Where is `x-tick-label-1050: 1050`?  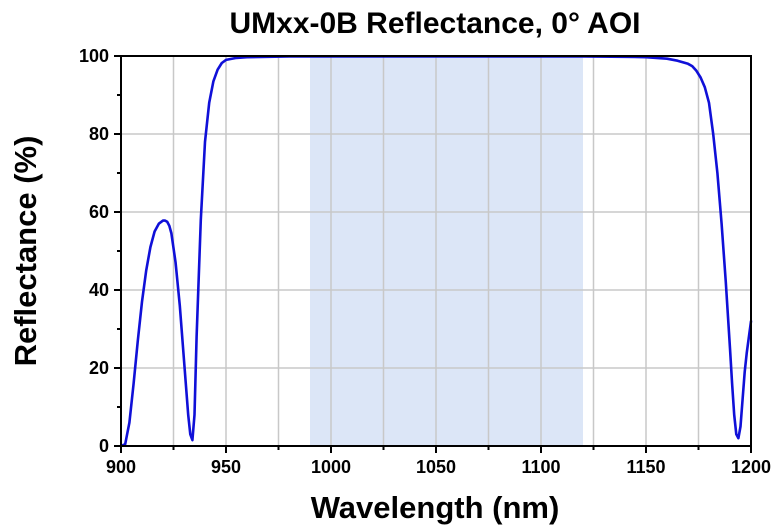
x-tick-label-1050: 1050 is located at coordinates (436, 467).